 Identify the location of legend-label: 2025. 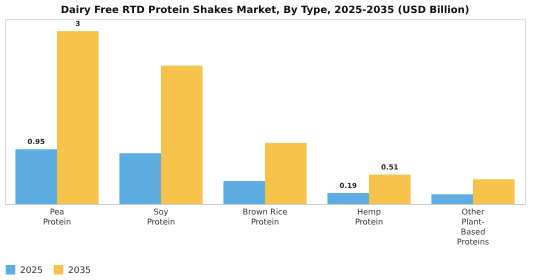
(31, 271).